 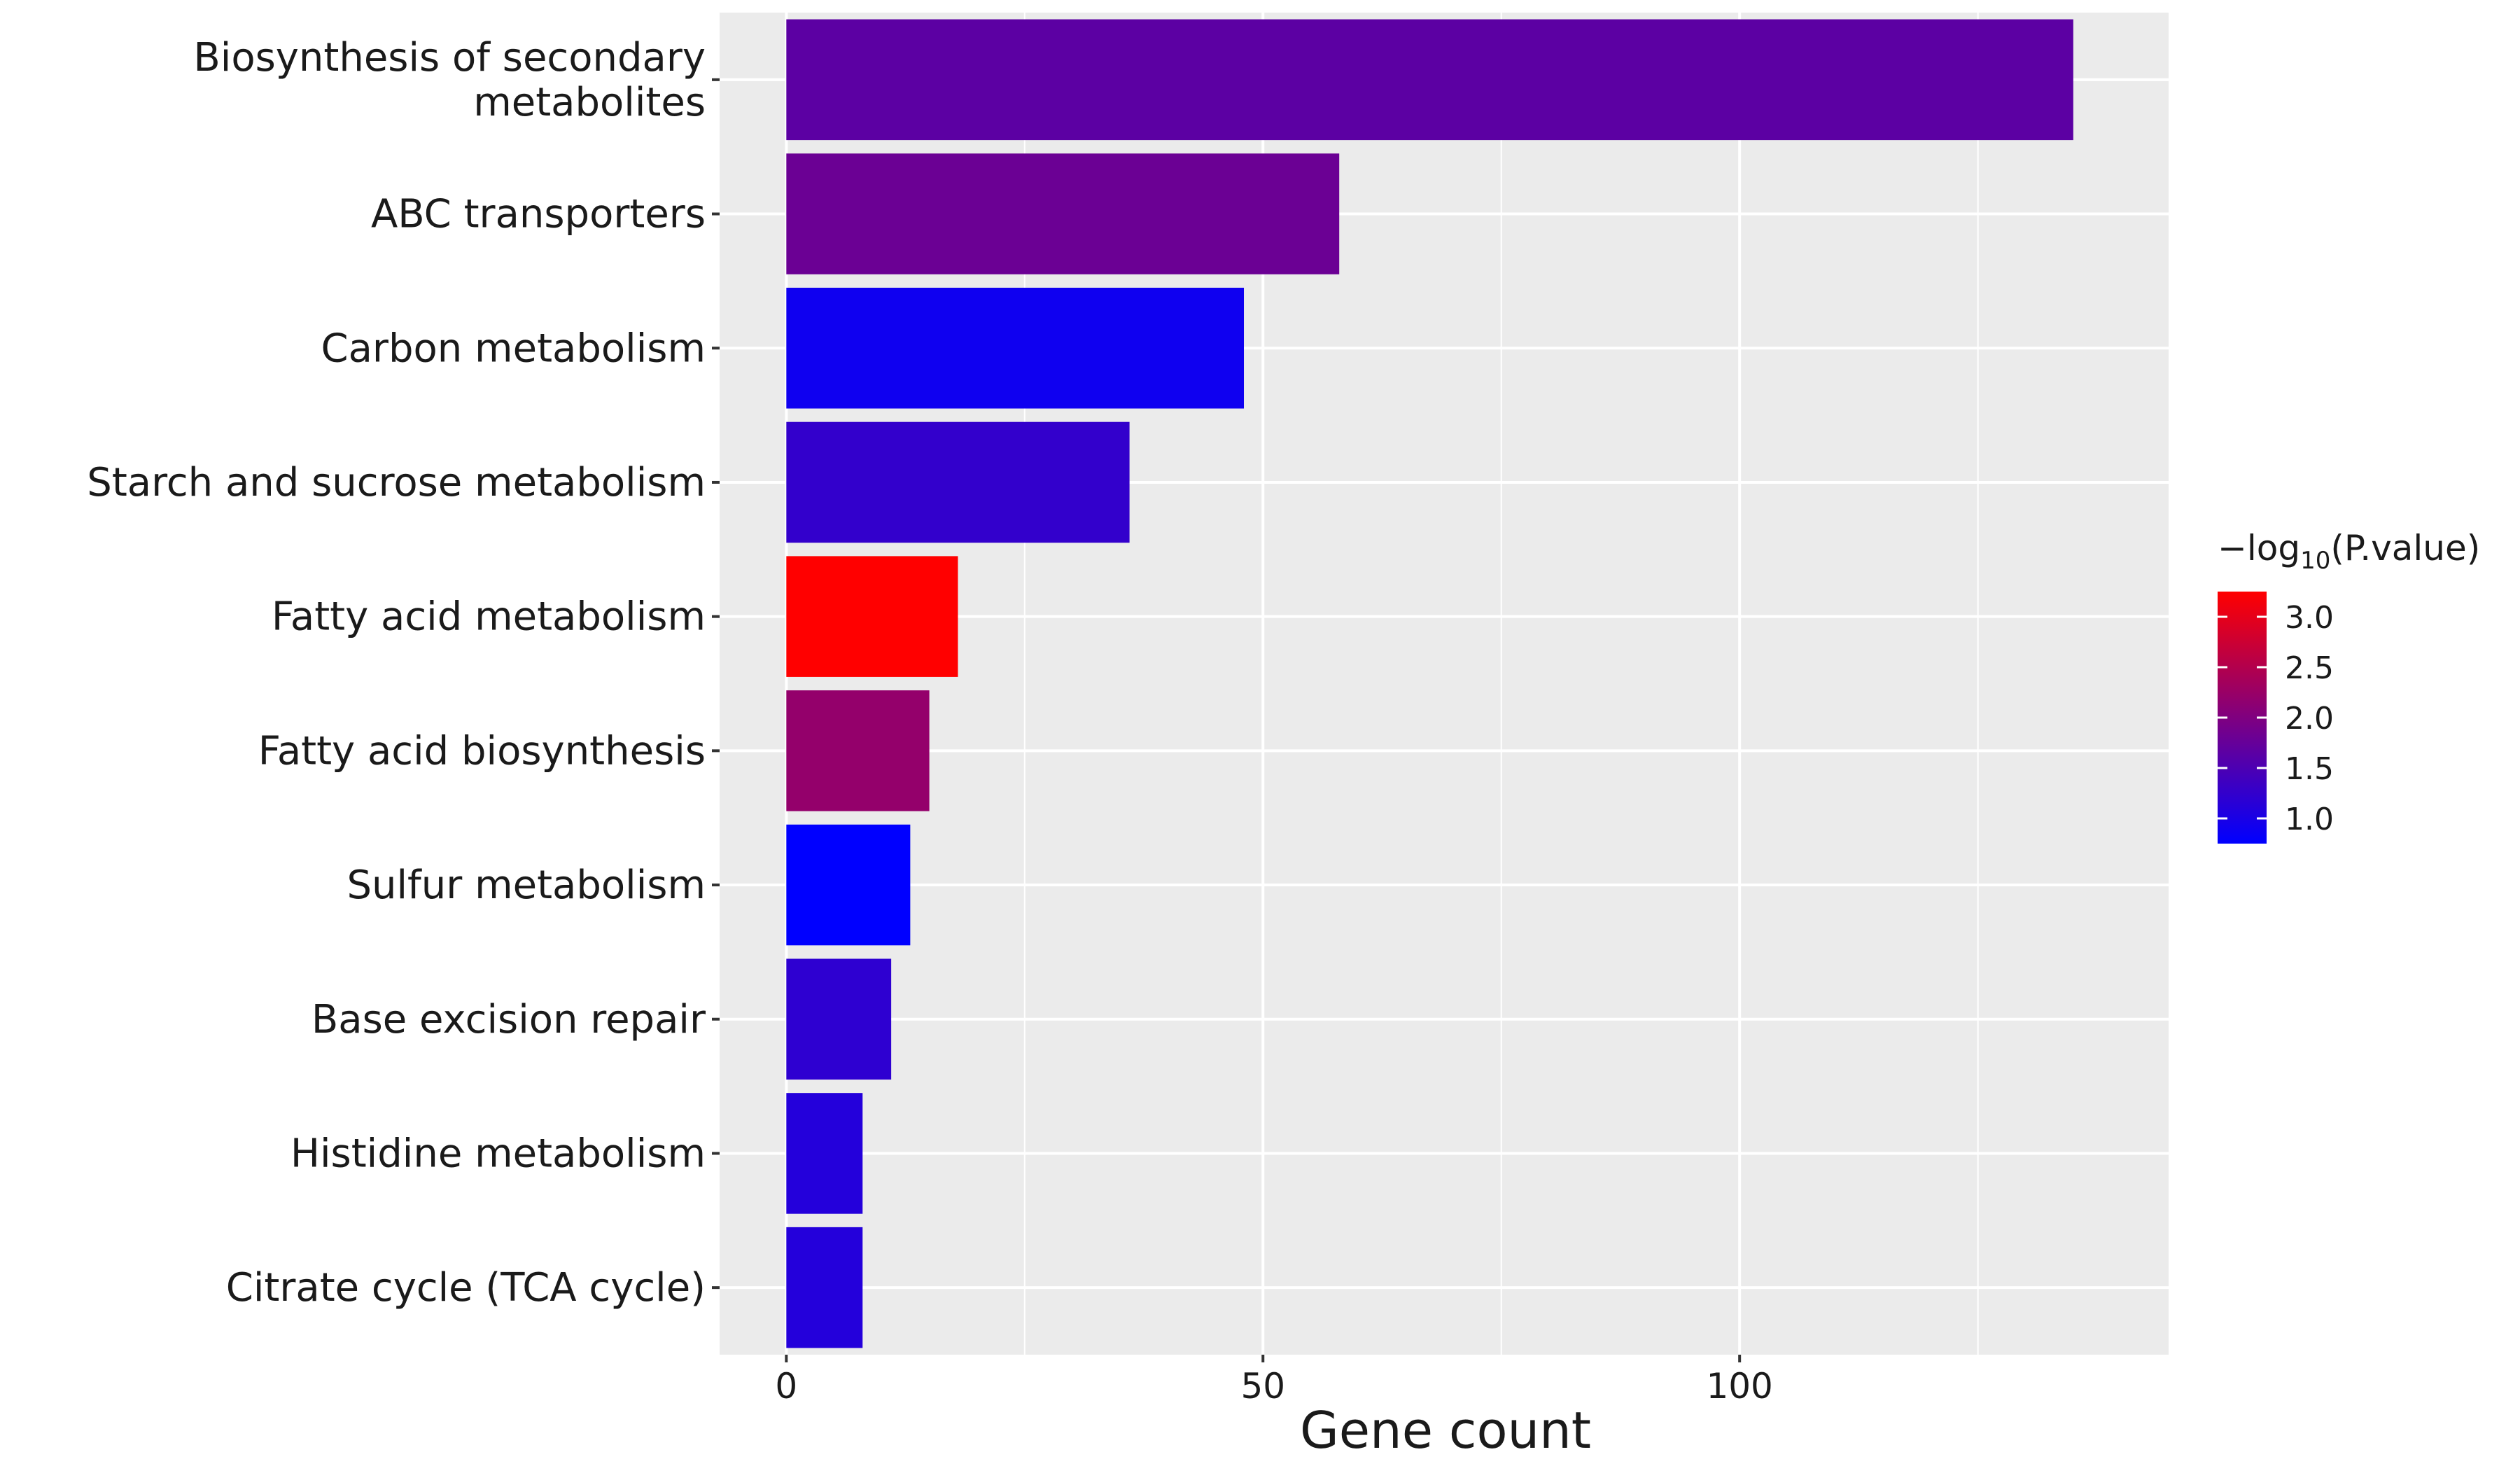 What do you see at coordinates (538, 214) in the screenshot?
I see `y-tick-label: ABC transporters` at bounding box center [538, 214].